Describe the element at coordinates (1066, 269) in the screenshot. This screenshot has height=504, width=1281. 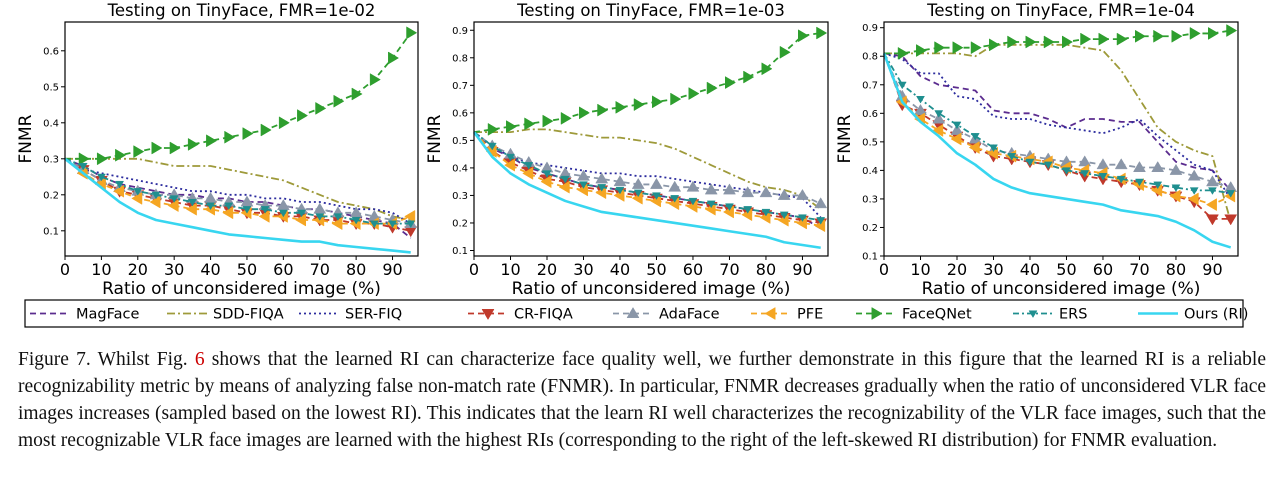
I see `x-tick-label: 50` at that location.